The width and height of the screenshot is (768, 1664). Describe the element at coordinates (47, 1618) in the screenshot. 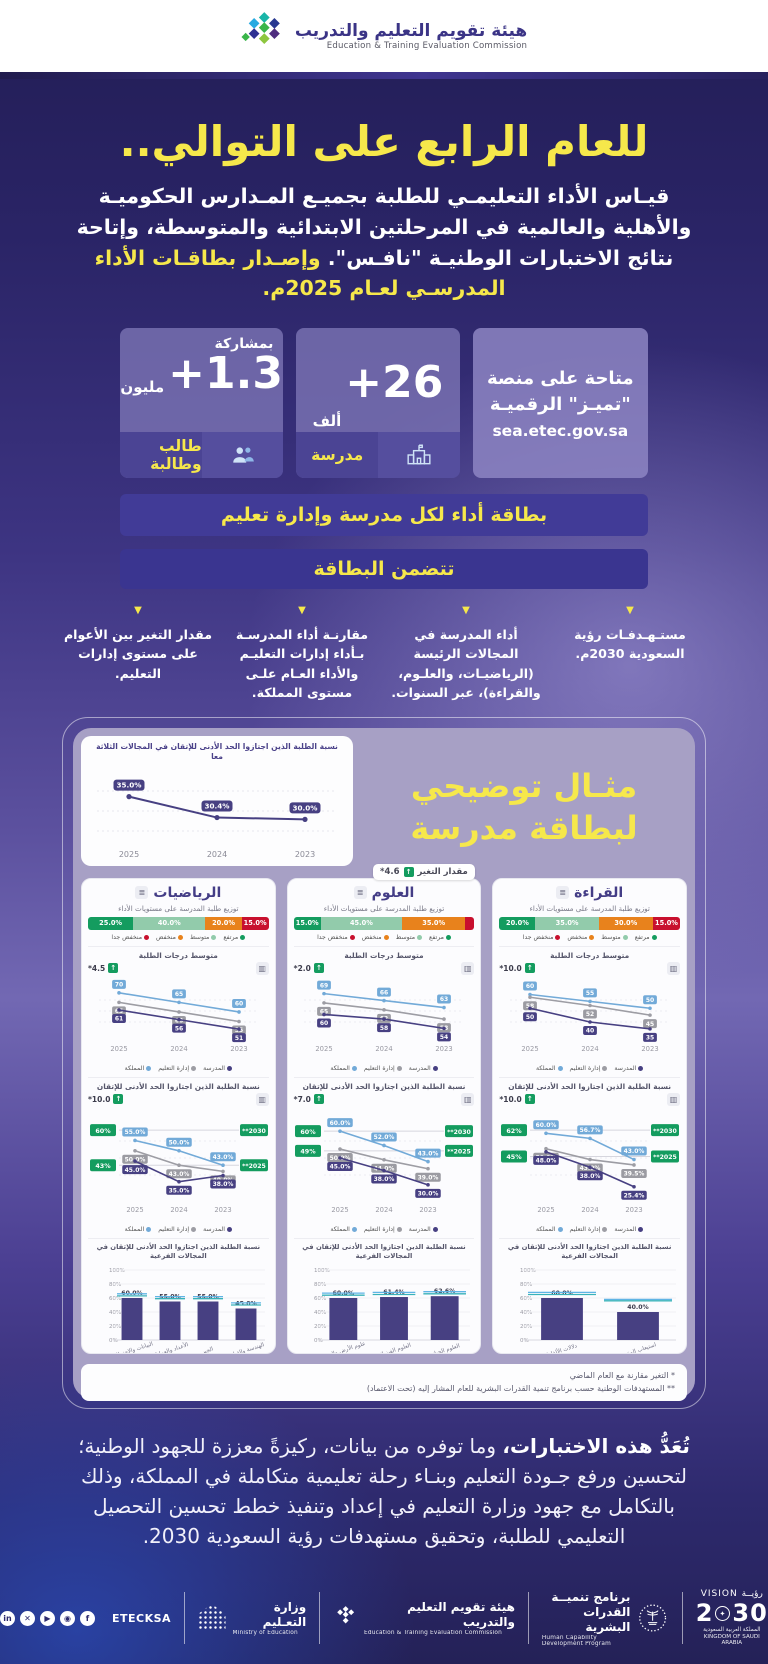

I see `social-icon: ▶` at that location.